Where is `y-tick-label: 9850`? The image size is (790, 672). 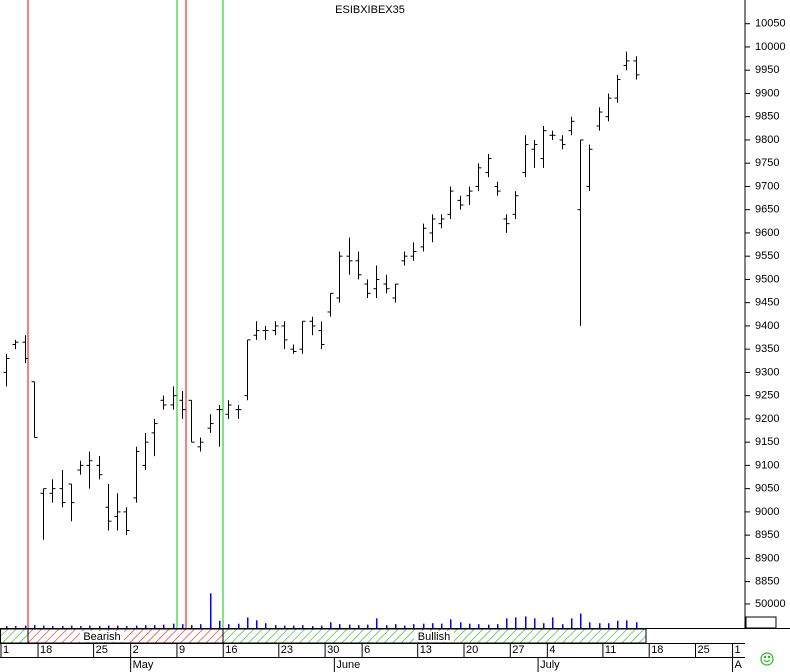
y-tick-label: 9850 is located at coordinates (767, 117).